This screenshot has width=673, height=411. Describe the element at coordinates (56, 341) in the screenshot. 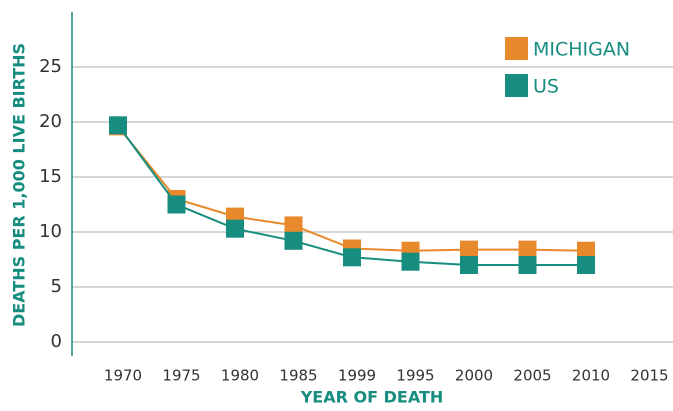

I see `y-tick-label: 0` at that location.